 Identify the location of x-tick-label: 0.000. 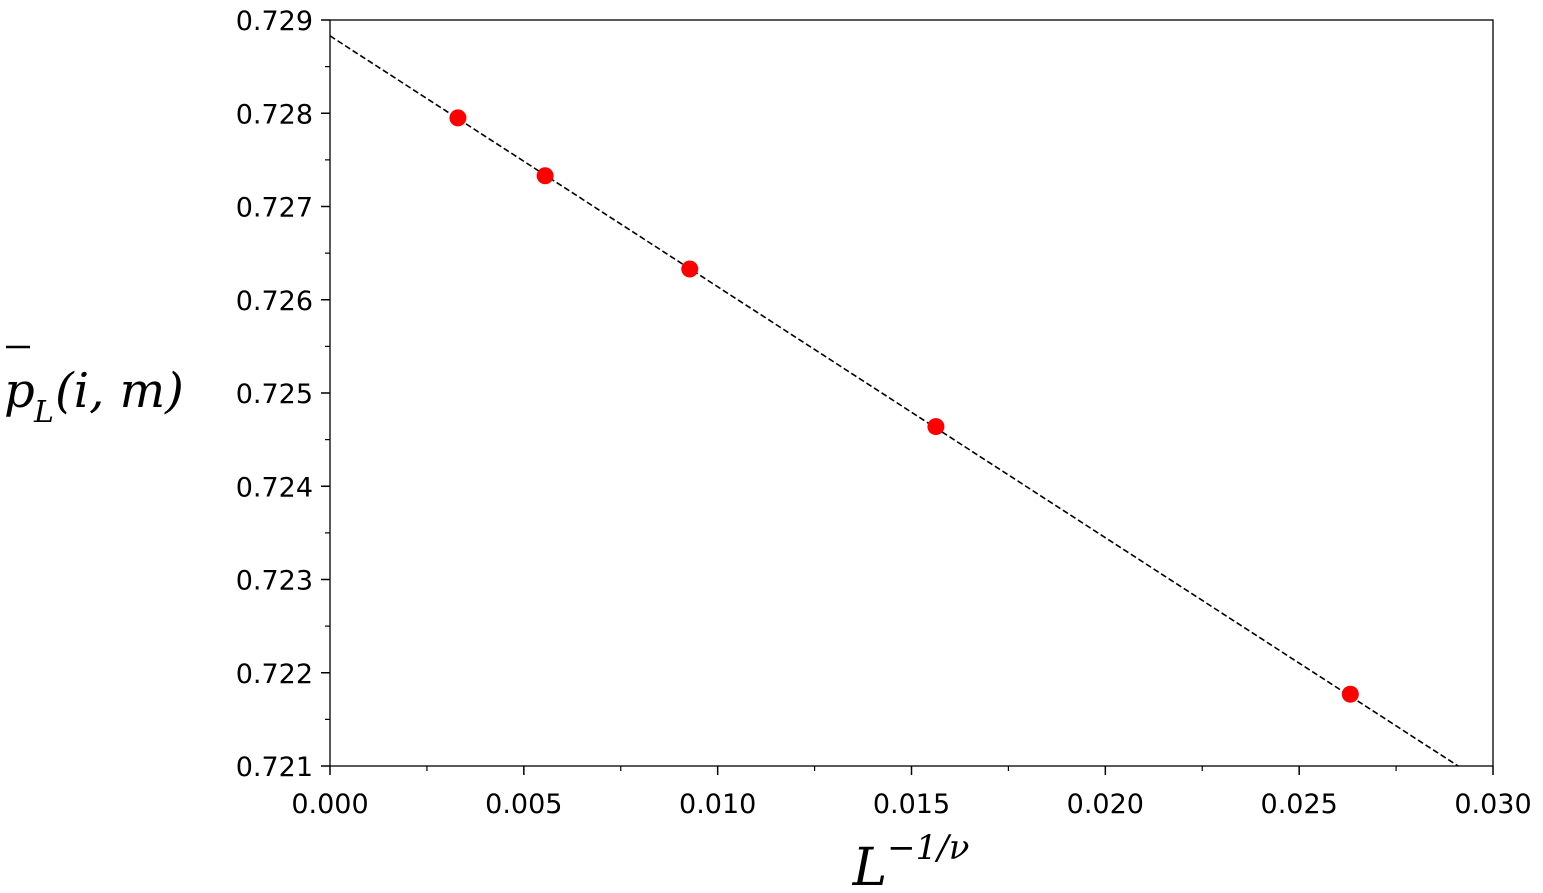
(329, 804).